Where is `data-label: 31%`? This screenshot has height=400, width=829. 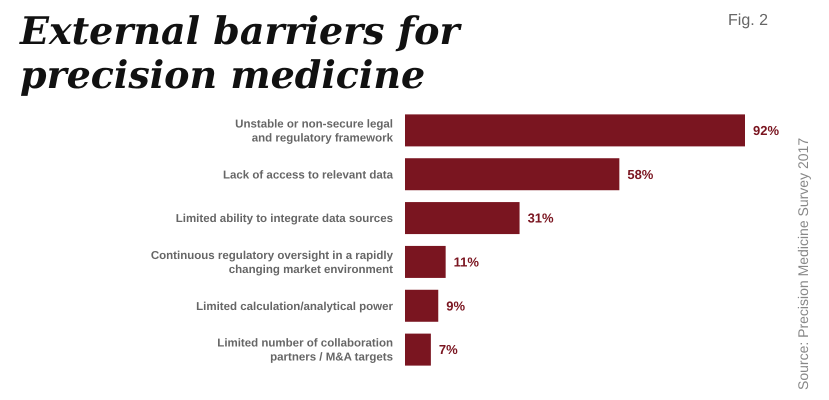 data-label: 31% is located at coordinates (541, 218).